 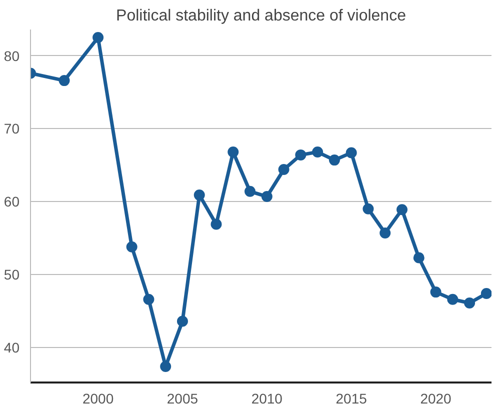 I want to click on y-tick-label: 80, so click(x=12, y=56).